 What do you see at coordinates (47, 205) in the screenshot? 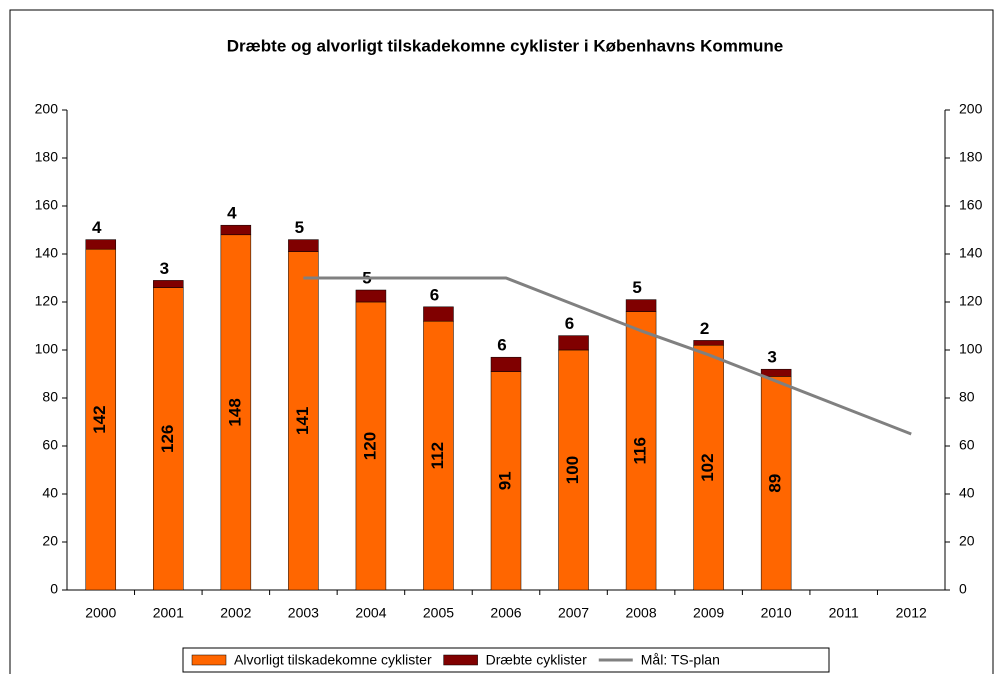
I see `y-tick-label: 160` at bounding box center [47, 205].